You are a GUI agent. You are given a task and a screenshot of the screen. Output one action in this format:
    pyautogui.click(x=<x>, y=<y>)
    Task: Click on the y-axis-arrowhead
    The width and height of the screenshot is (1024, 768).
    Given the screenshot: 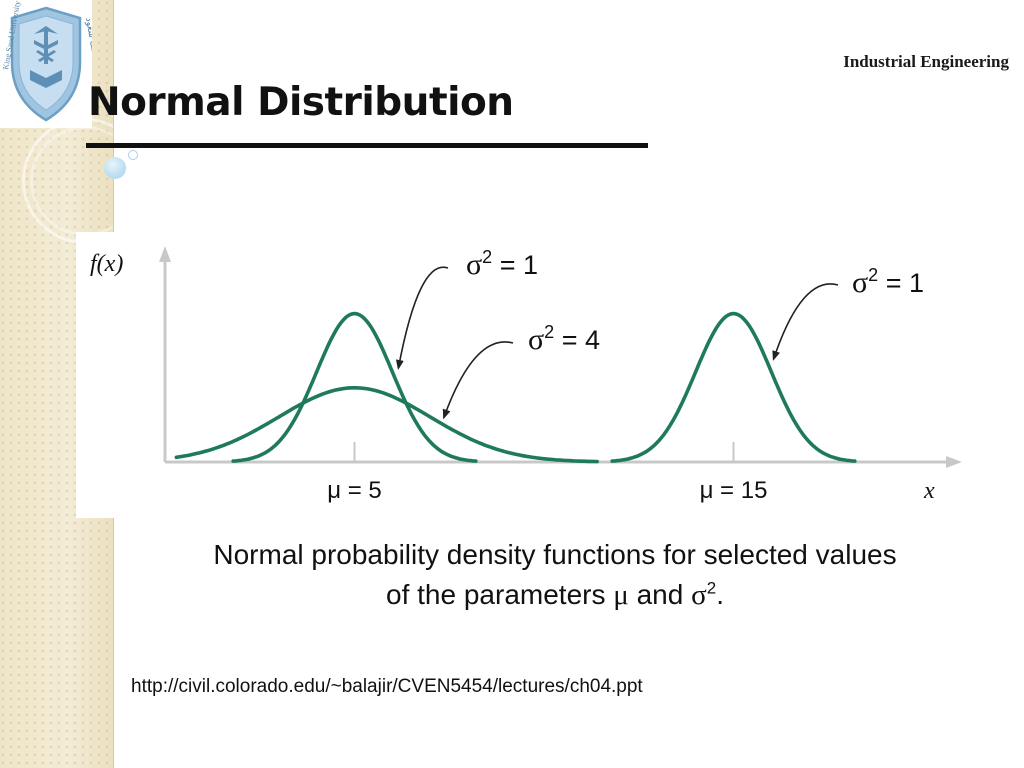 What is the action you would take?
    pyautogui.click(x=165, y=254)
    